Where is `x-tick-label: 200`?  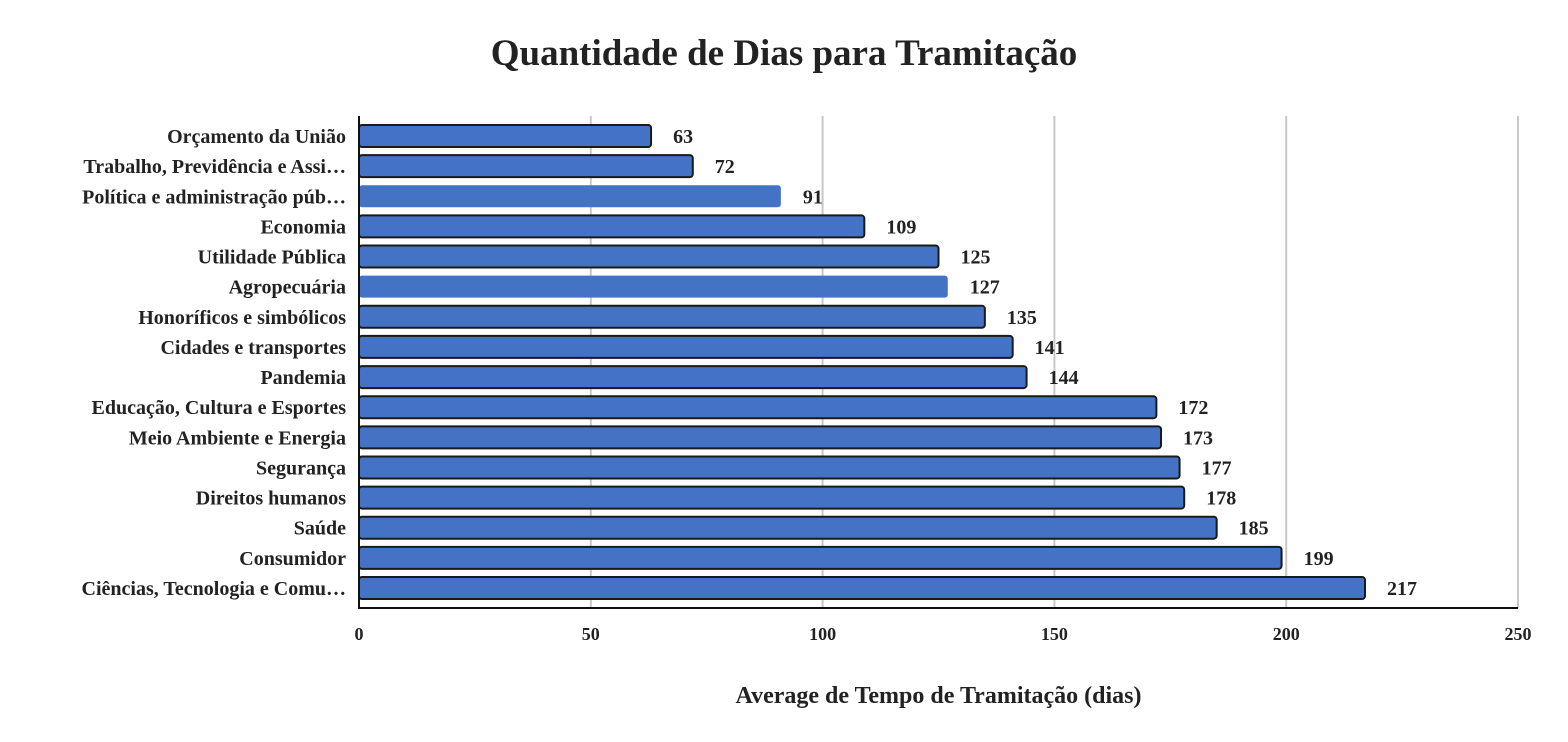 x-tick-label: 200 is located at coordinates (1286, 634).